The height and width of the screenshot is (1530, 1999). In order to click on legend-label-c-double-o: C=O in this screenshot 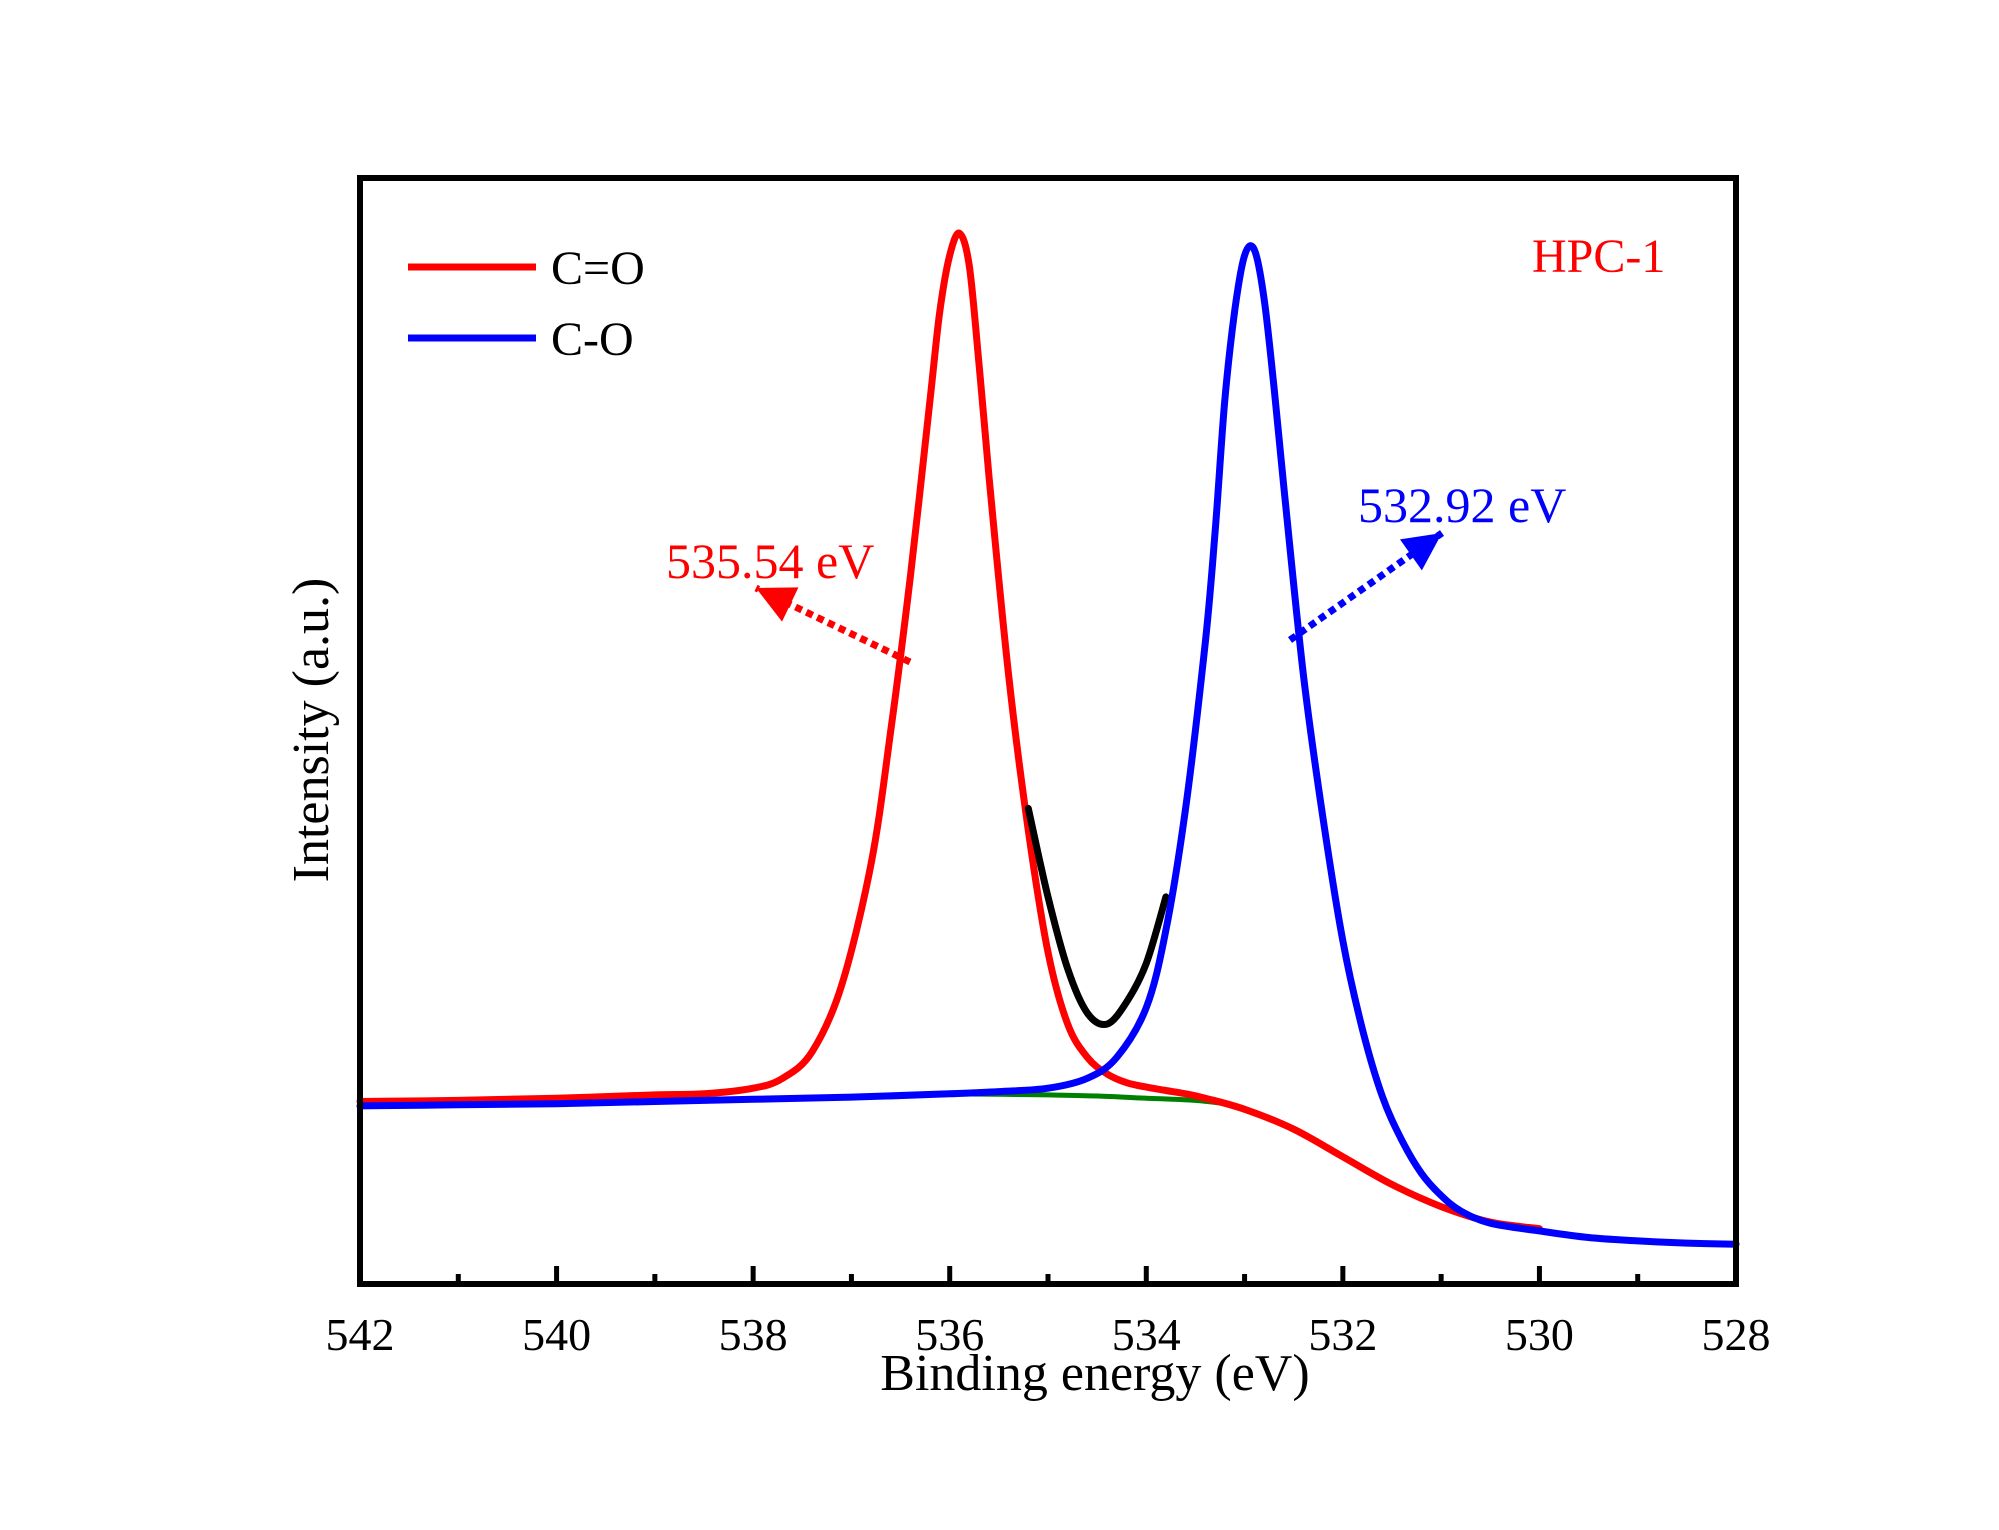, I will do `click(598, 268)`.